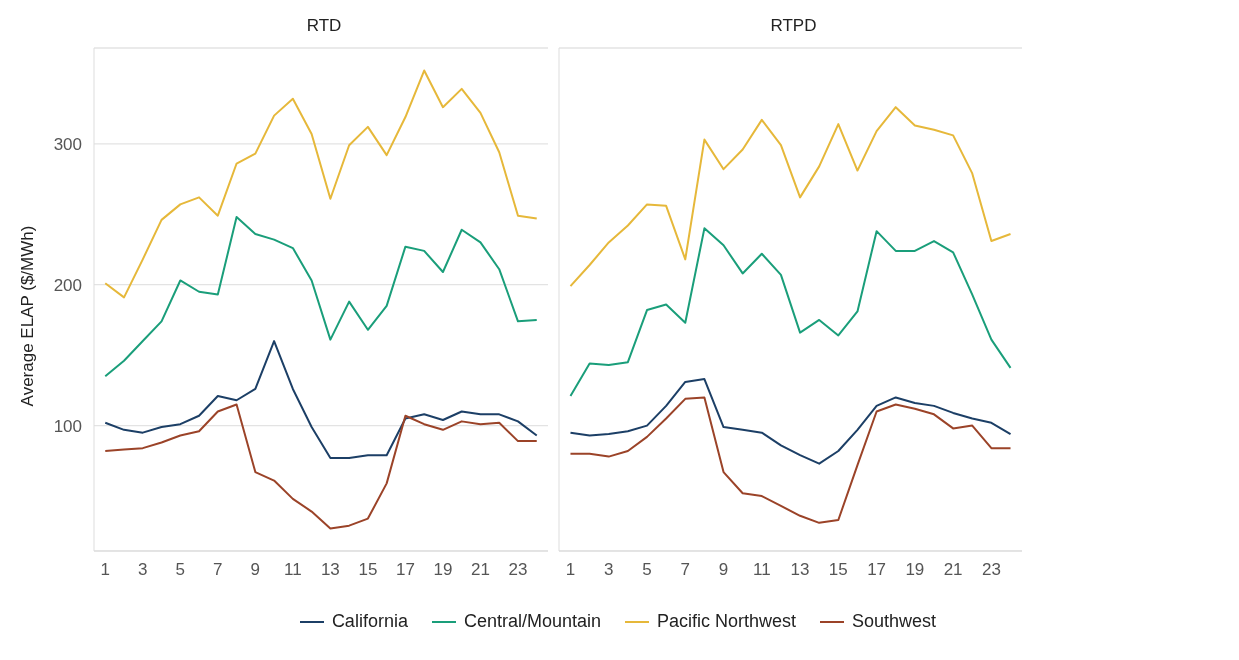 The height and width of the screenshot is (660, 1239). I want to click on chart-title: RTPD, so click(793, 26).